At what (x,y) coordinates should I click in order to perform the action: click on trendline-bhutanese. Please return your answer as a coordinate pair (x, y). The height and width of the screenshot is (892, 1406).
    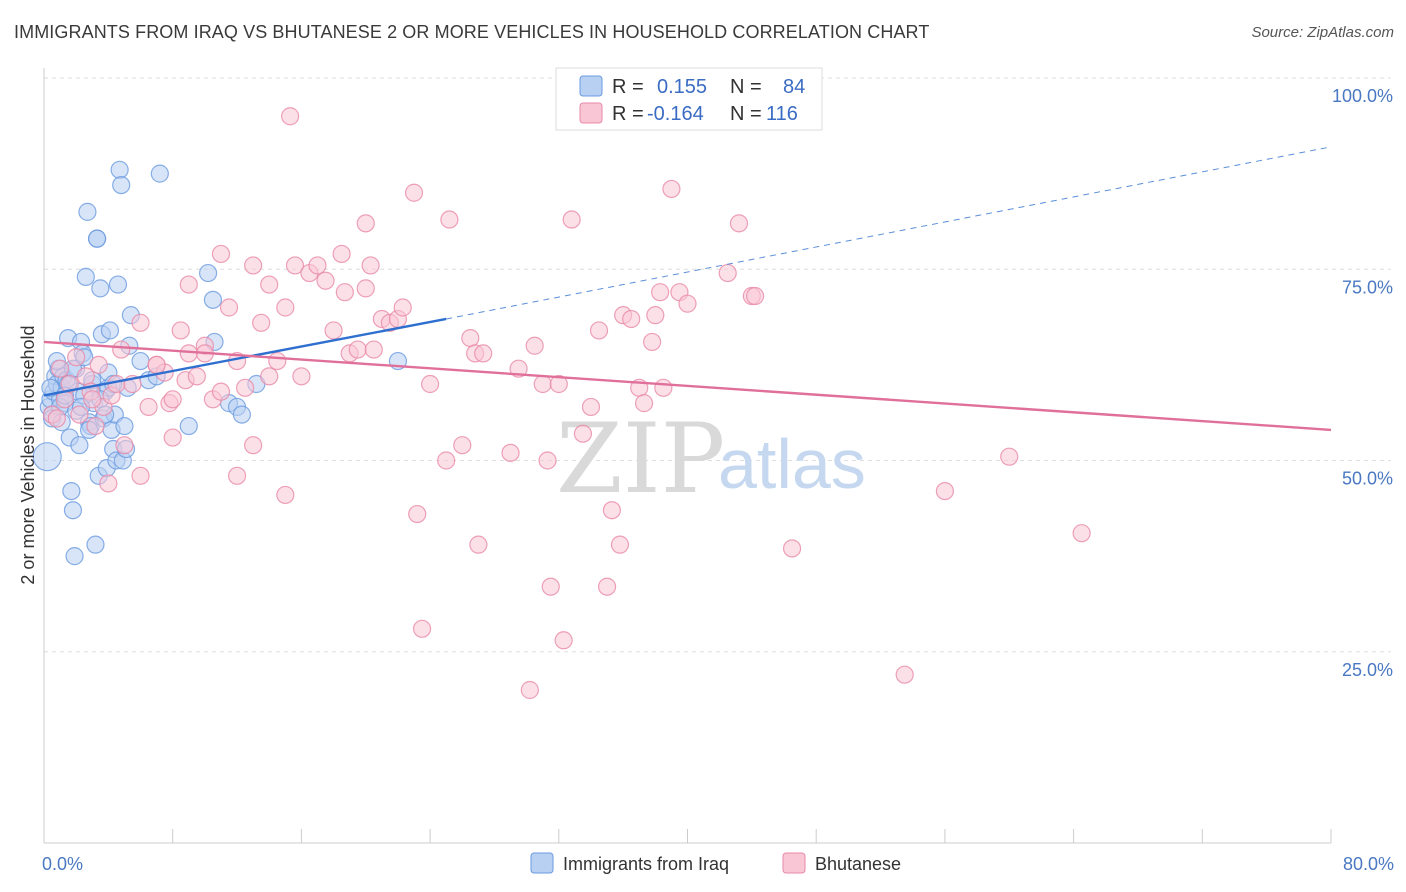
    Looking at the image, I should click on (687, 386).